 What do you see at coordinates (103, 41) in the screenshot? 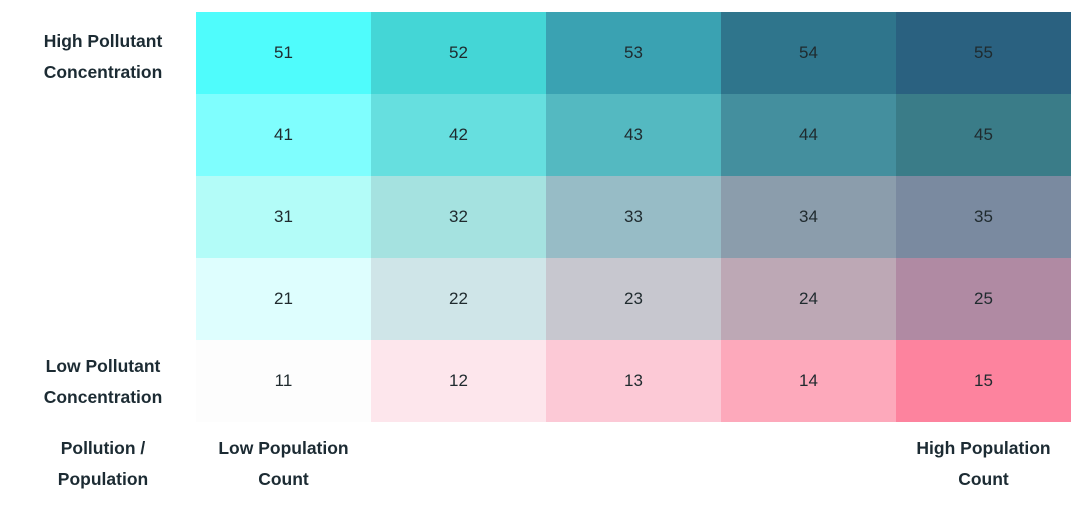
I see `high-pollutant-label-line1: High Pollutant` at bounding box center [103, 41].